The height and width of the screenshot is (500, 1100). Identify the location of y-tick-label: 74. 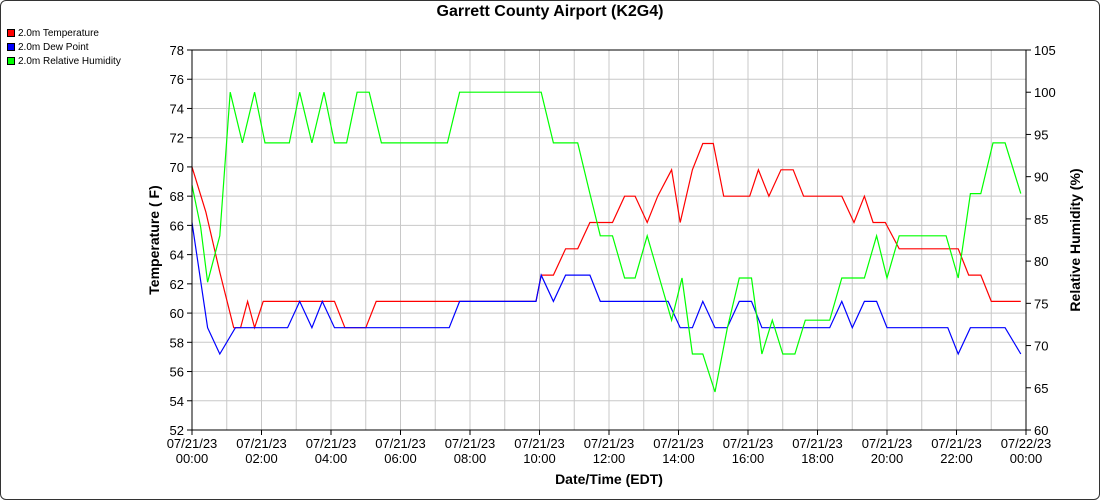
(177, 108).